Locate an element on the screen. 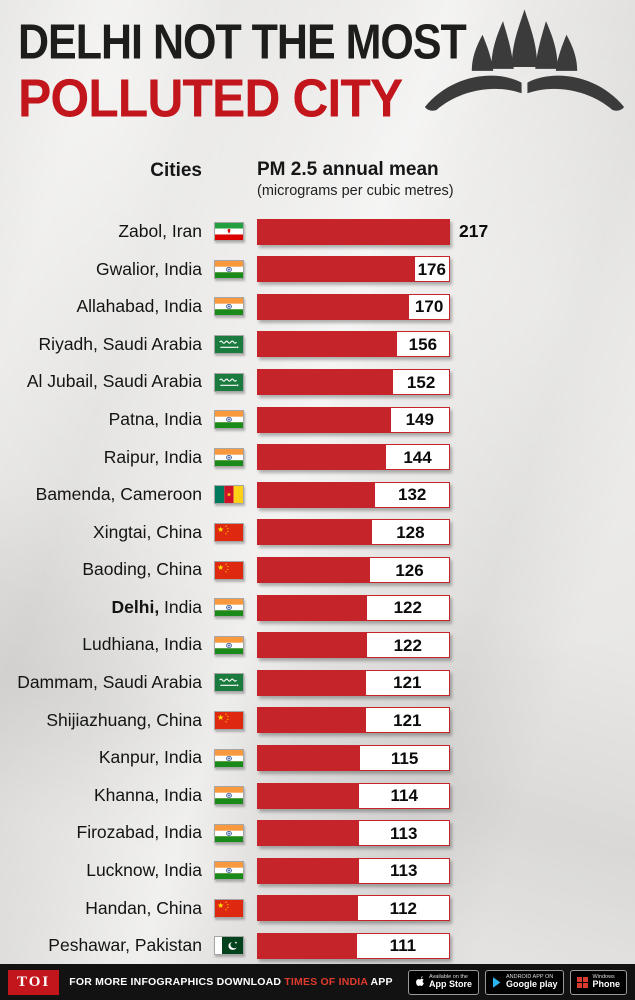  badge-line2: App Store is located at coordinates (450, 984).